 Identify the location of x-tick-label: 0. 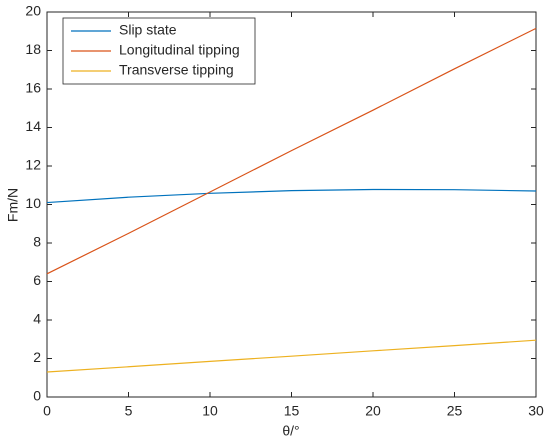
(47, 411).